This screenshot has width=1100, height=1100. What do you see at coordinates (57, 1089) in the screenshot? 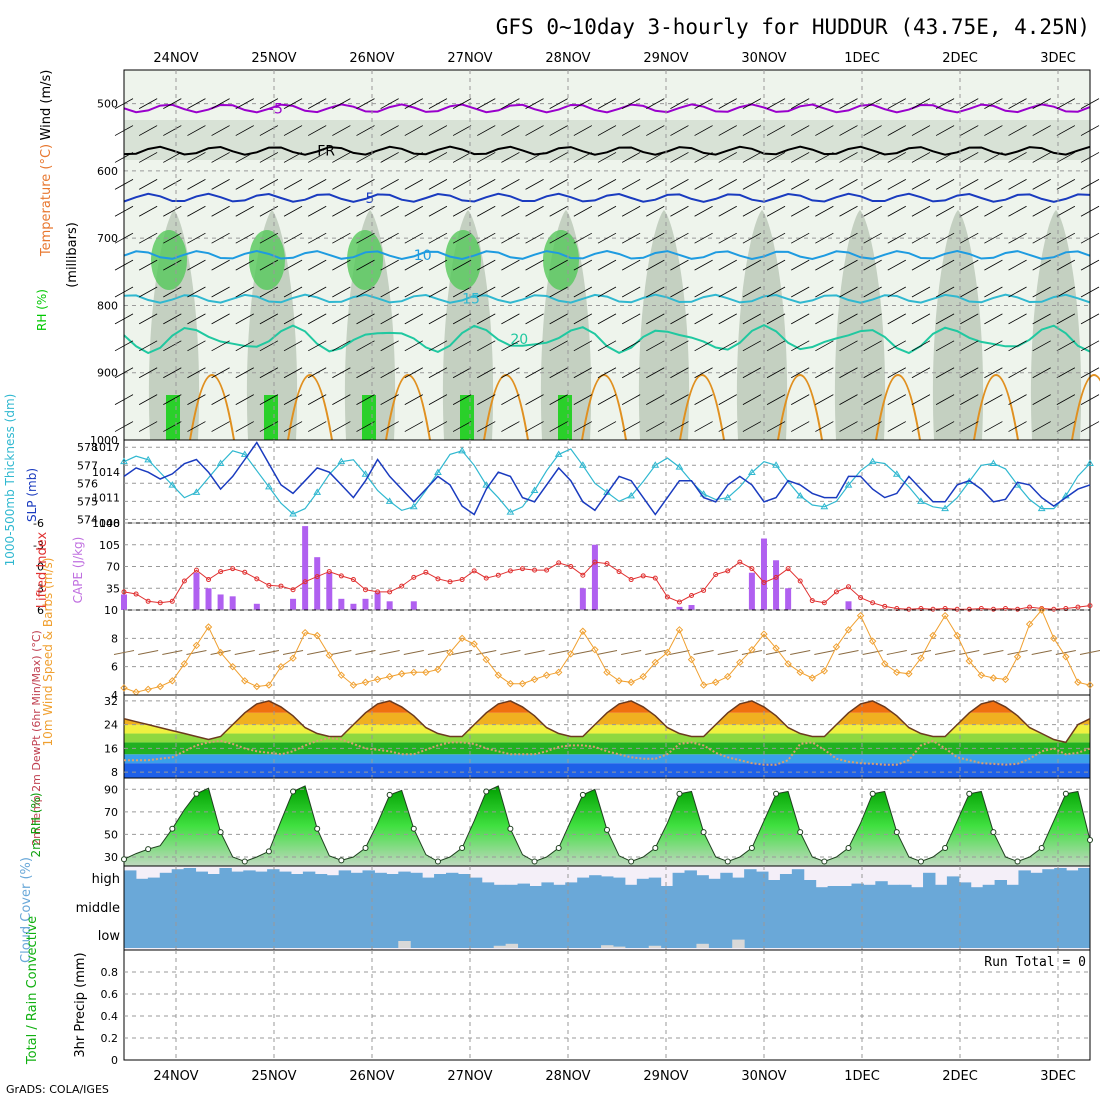
I see `credit-label: GrADS: COLA/IGES` at bounding box center [57, 1089].